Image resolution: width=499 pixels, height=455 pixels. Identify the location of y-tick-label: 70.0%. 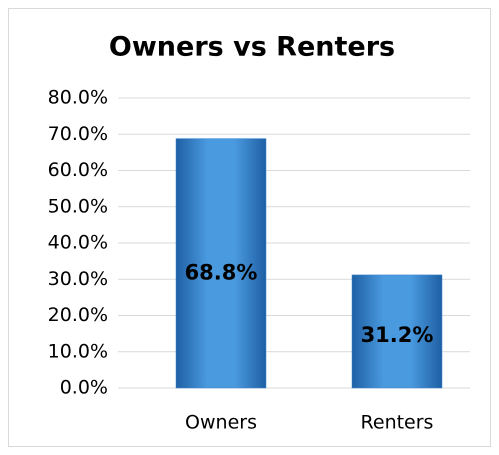
(78, 134).